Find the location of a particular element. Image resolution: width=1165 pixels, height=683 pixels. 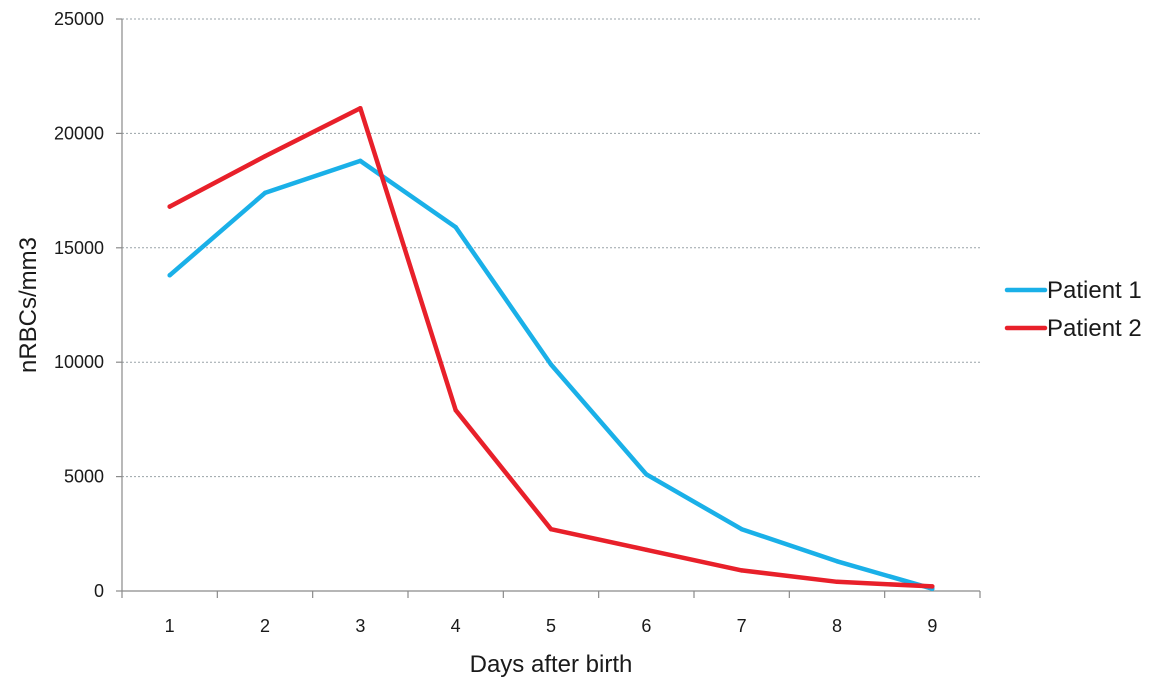

x-tick-label: 4 is located at coordinates (456, 626).